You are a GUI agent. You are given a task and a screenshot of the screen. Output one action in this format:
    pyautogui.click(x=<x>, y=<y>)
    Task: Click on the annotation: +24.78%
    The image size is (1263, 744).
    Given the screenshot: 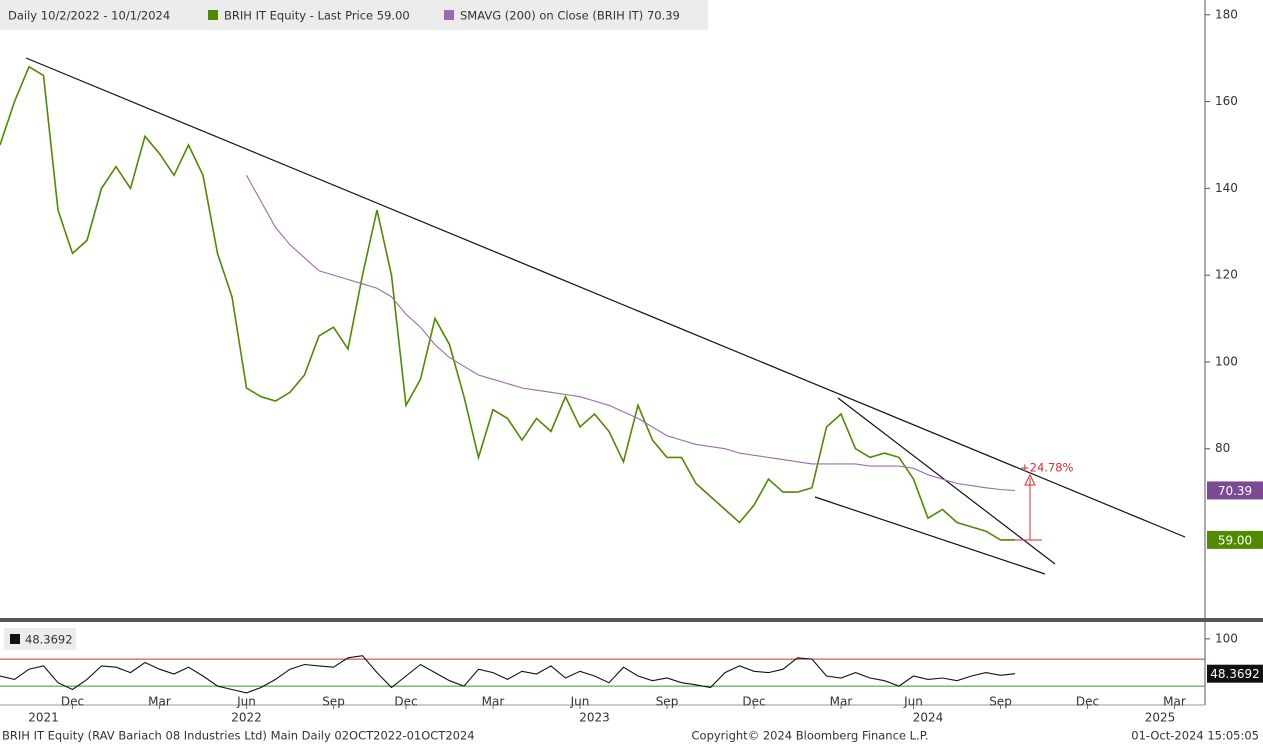 What is the action you would take?
    pyautogui.click(x=1047, y=468)
    